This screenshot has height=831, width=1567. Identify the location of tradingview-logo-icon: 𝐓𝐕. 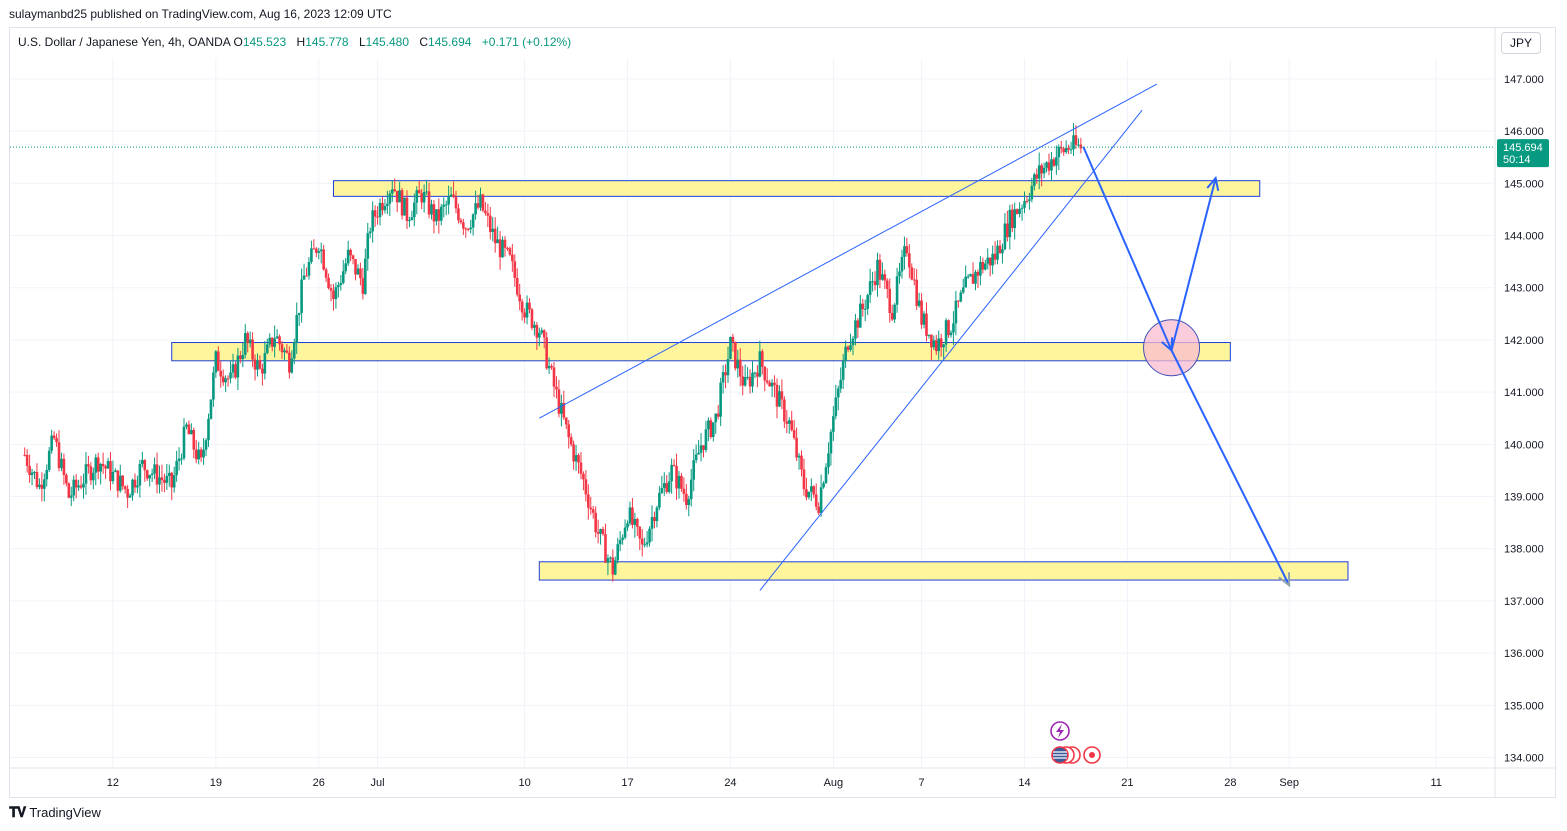
(17, 812).